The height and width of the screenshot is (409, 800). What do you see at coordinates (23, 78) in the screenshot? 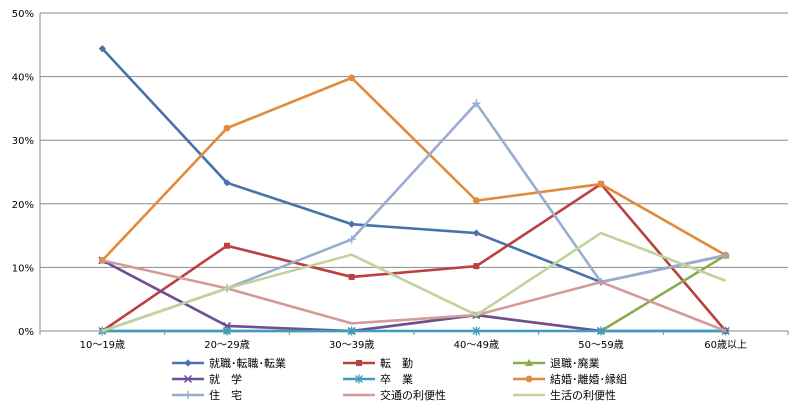
I see `y-tick-label: 40%` at bounding box center [23, 78].